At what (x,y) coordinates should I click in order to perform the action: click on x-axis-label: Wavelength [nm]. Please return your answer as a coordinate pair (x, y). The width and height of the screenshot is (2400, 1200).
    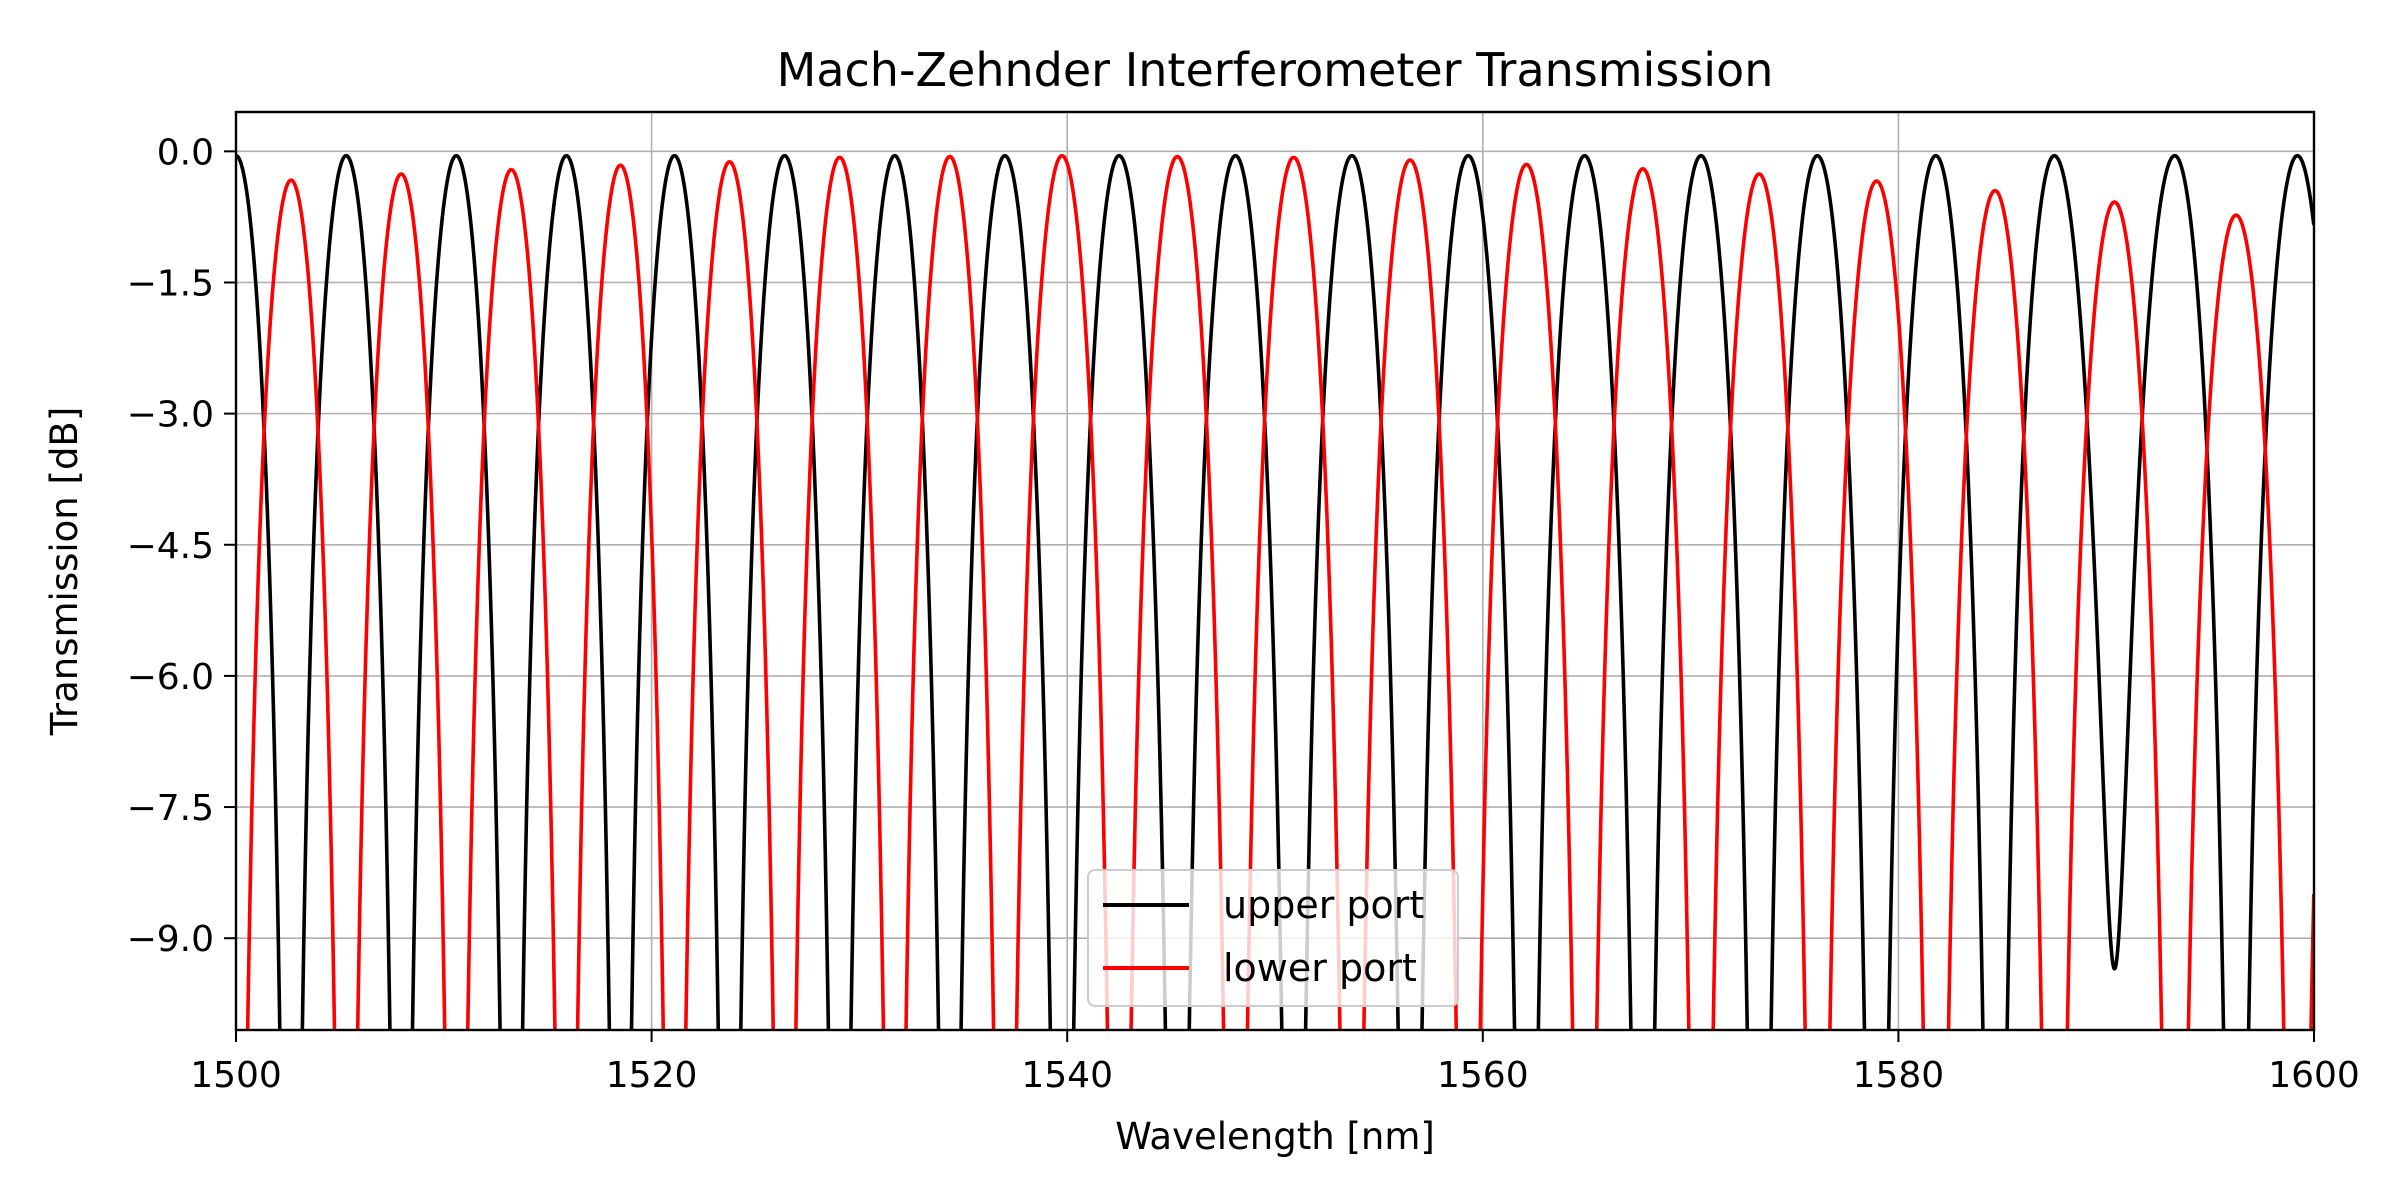
    Looking at the image, I should click on (1275, 1136).